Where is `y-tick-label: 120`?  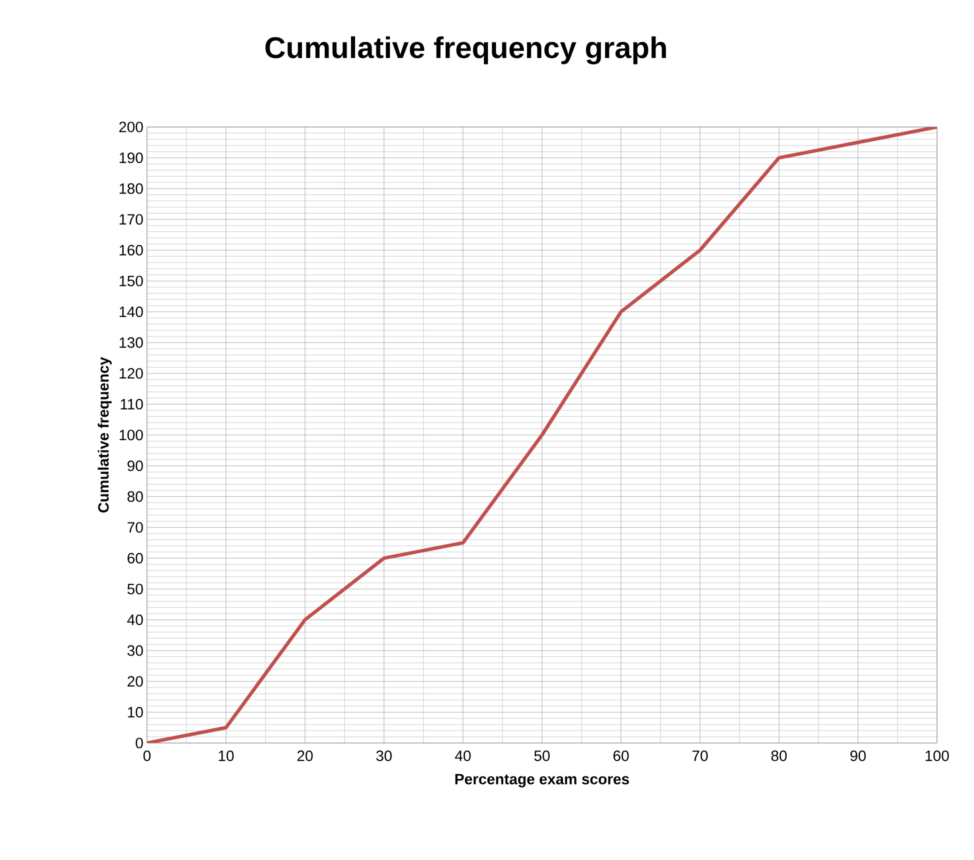 y-tick-label: 120 is located at coordinates (131, 373).